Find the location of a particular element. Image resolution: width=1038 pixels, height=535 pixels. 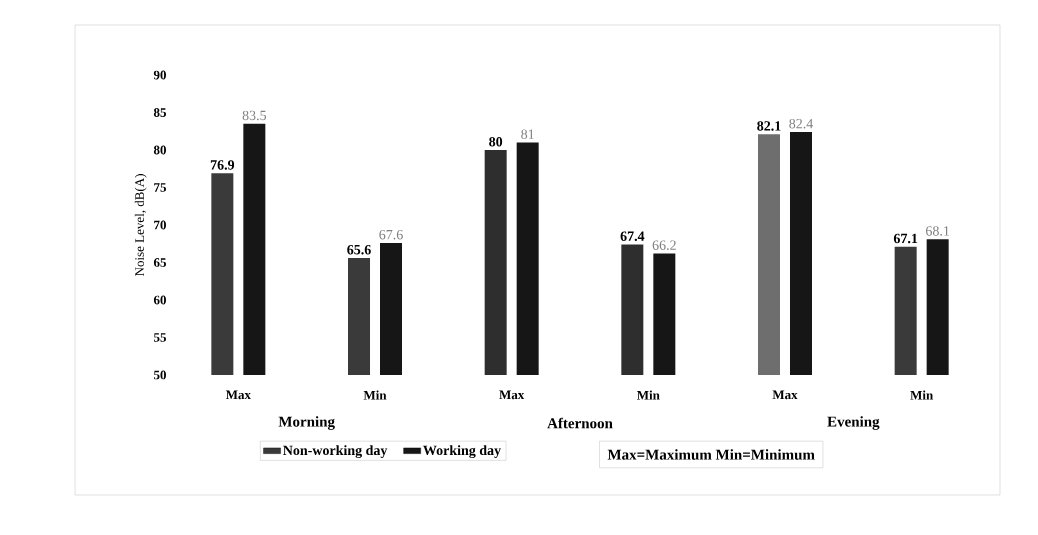

data-label: 83.5 is located at coordinates (254, 115).